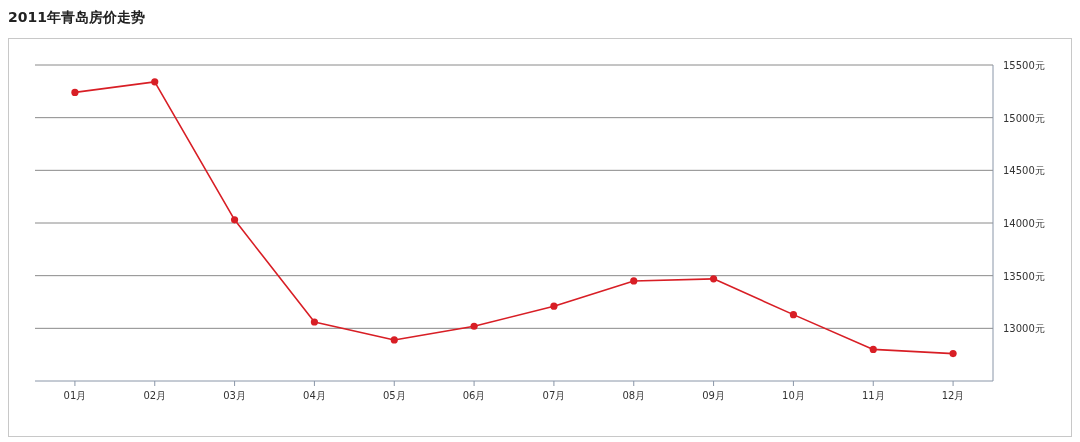 Image resolution: width=1080 pixels, height=442 pixels. Describe the element at coordinates (713, 395) in the screenshot. I see `x-tick-label: 09月` at that location.